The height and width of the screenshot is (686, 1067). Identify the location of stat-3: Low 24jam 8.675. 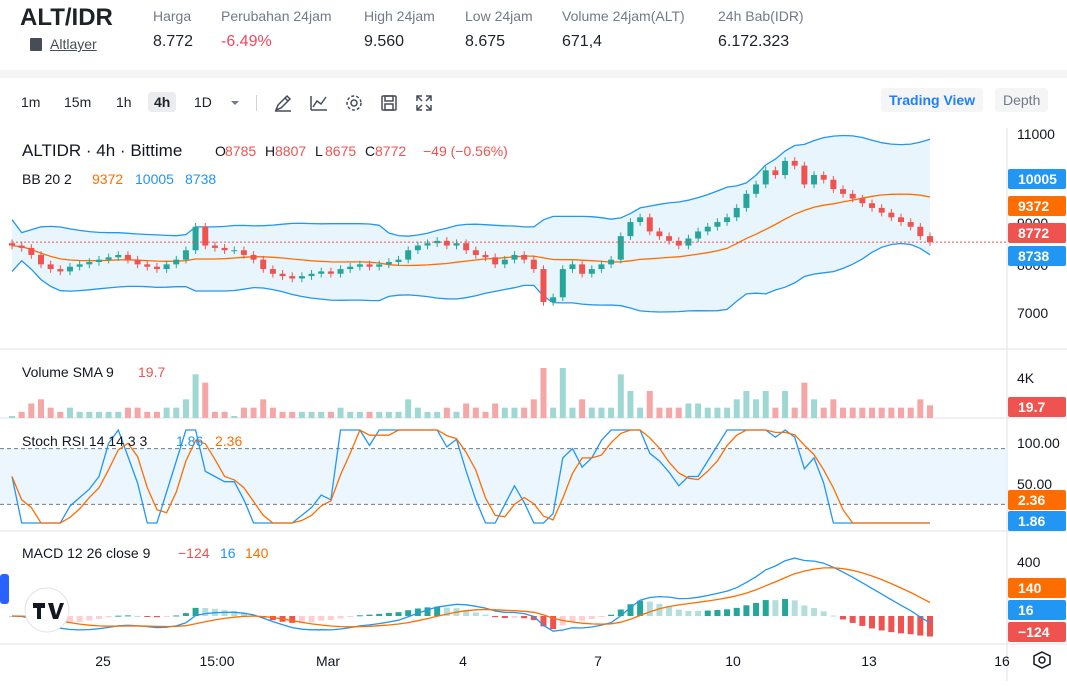
(499, 29).